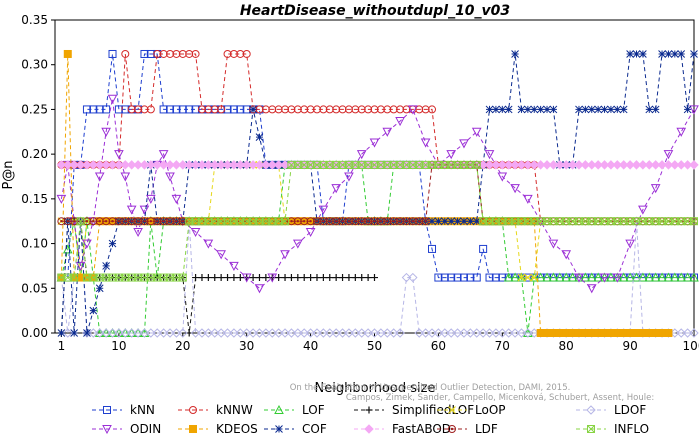  Describe the element at coordinates (234, 410) in the screenshot. I see `legend-label-knnw: kNNW` at that location.